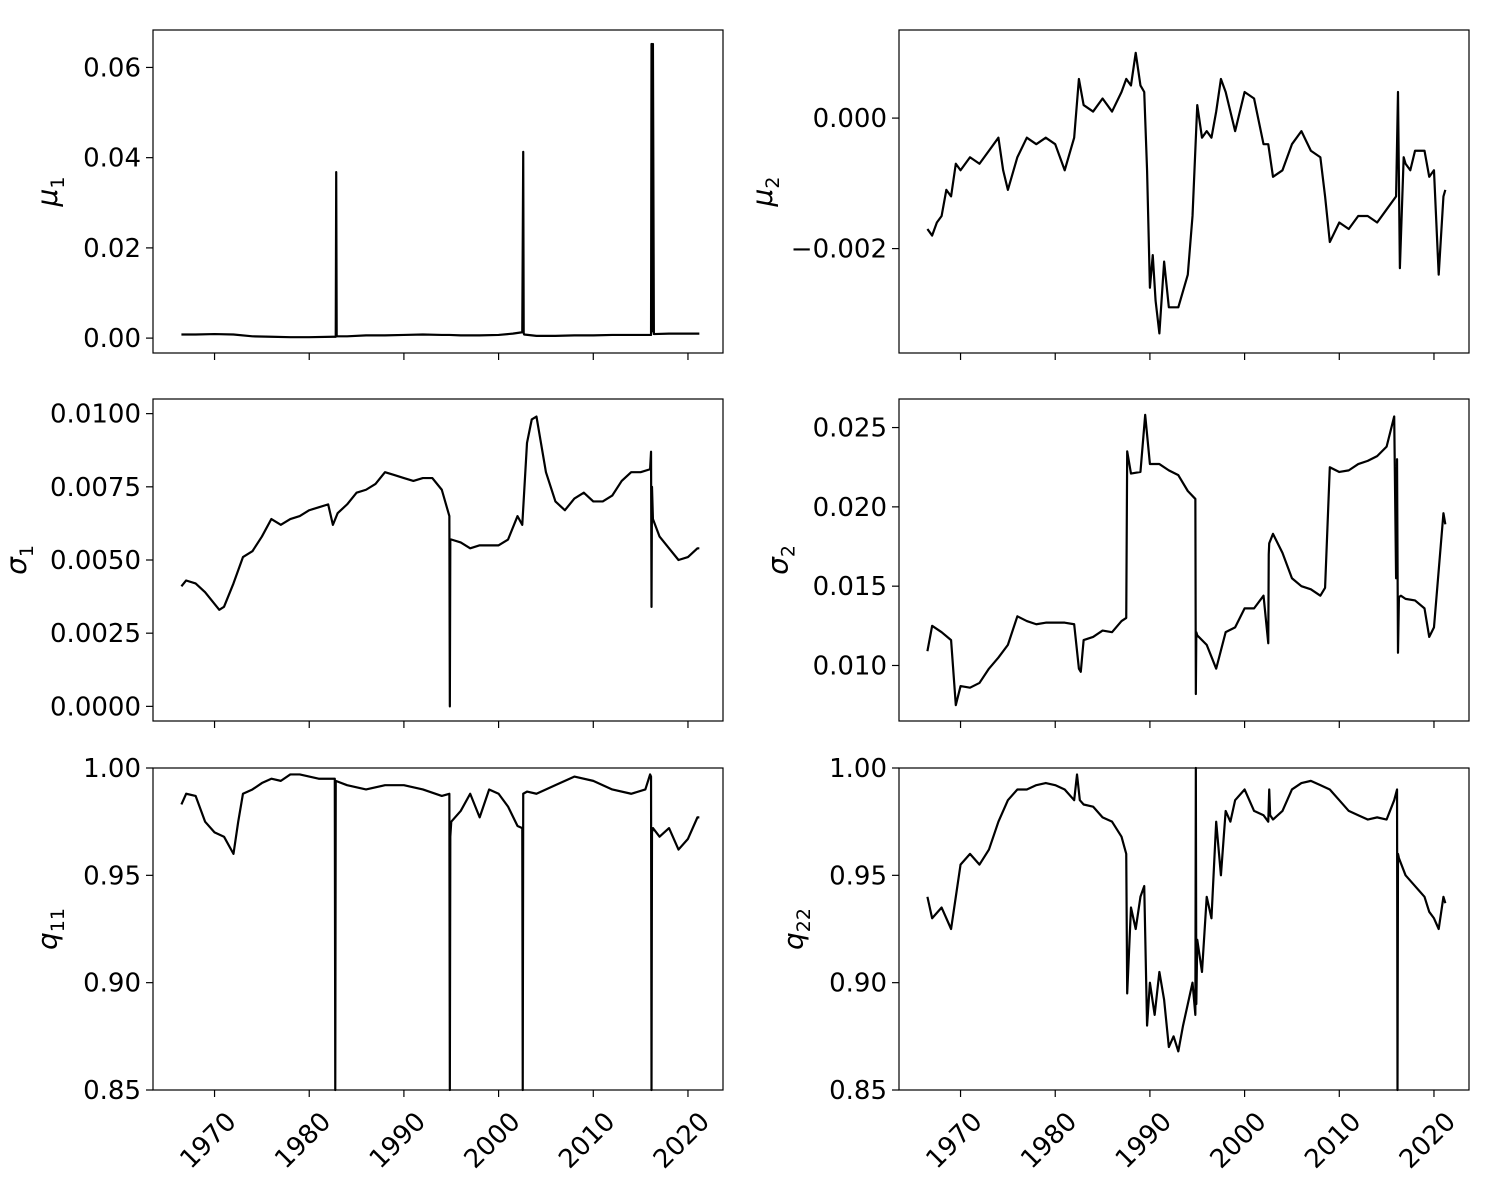  Describe the element at coordinates (1333, 1141) in the screenshot. I see `x-tick-label-q22: 2010` at that location.